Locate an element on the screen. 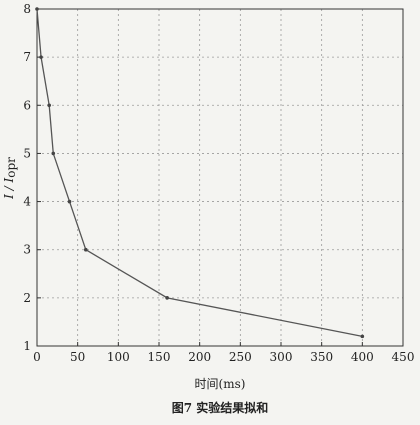 Image resolution: width=420 pixels, height=425 pixels. x-tick-label: 300 is located at coordinates (281, 357).